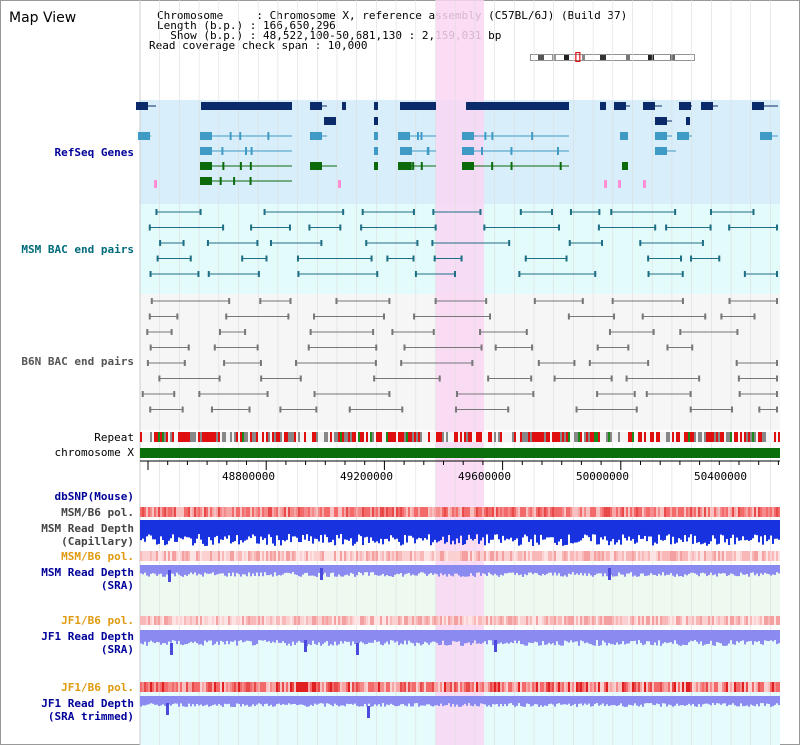 The image size is (800, 745). I want to click on jf1-read-depth-trimmed-label: JF1 Read Depth (SRA trimmed), so click(87, 710).